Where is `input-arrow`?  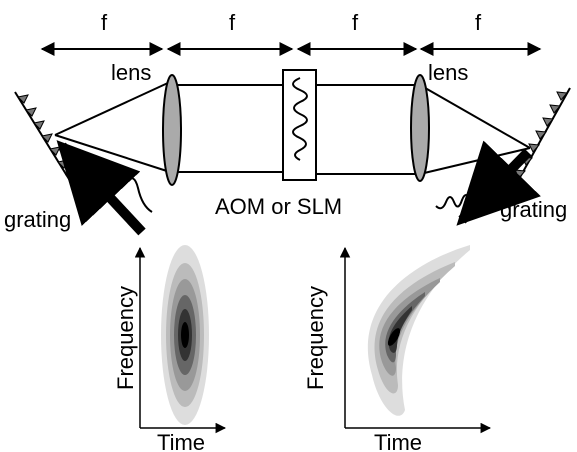
input-arrow is located at coordinates (101, 188).